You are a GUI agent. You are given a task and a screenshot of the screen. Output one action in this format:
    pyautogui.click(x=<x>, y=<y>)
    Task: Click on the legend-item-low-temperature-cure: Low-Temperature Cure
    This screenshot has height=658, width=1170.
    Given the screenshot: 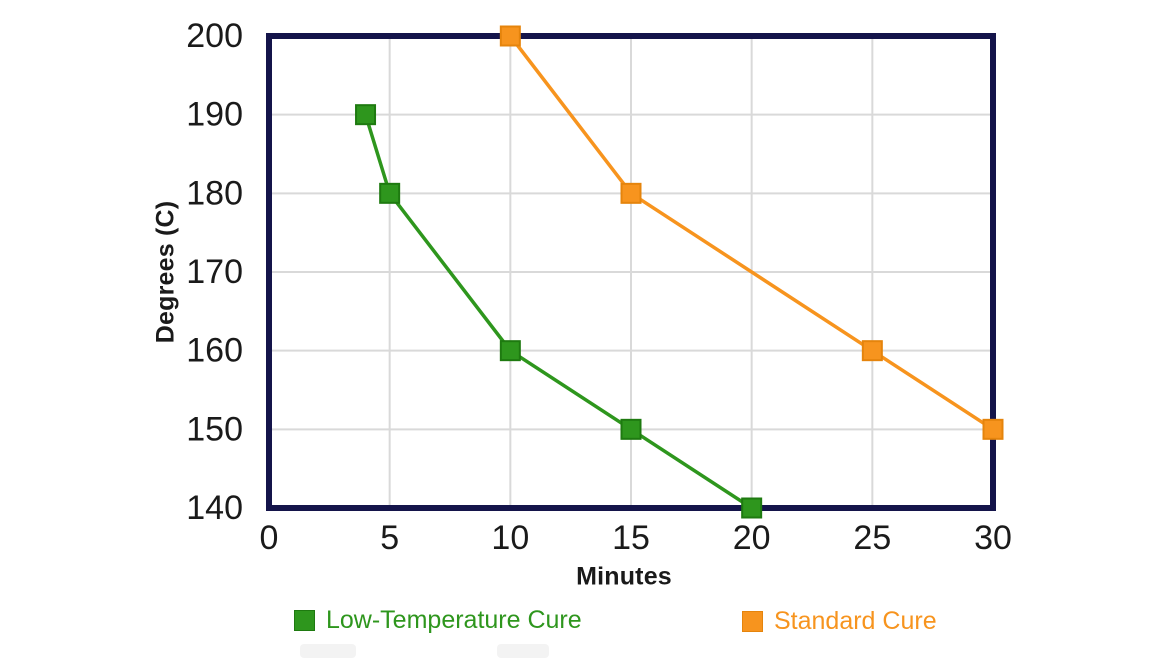 What is the action you would take?
    pyautogui.click(x=438, y=620)
    